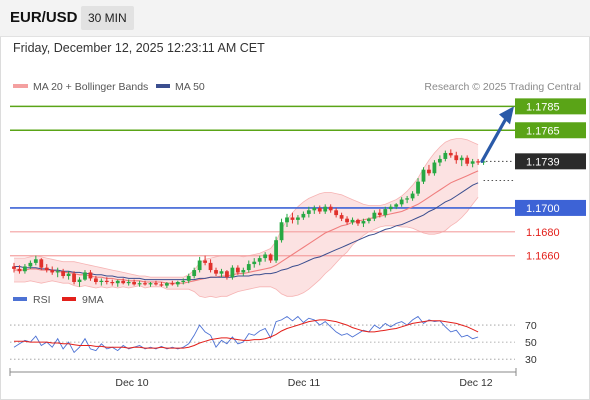 The width and height of the screenshot is (590, 400). What do you see at coordinates (90, 87) in the screenshot?
I see `ma20-legend-label: MA 20 + Bollinger Bands` at bounding box center [90, 87].